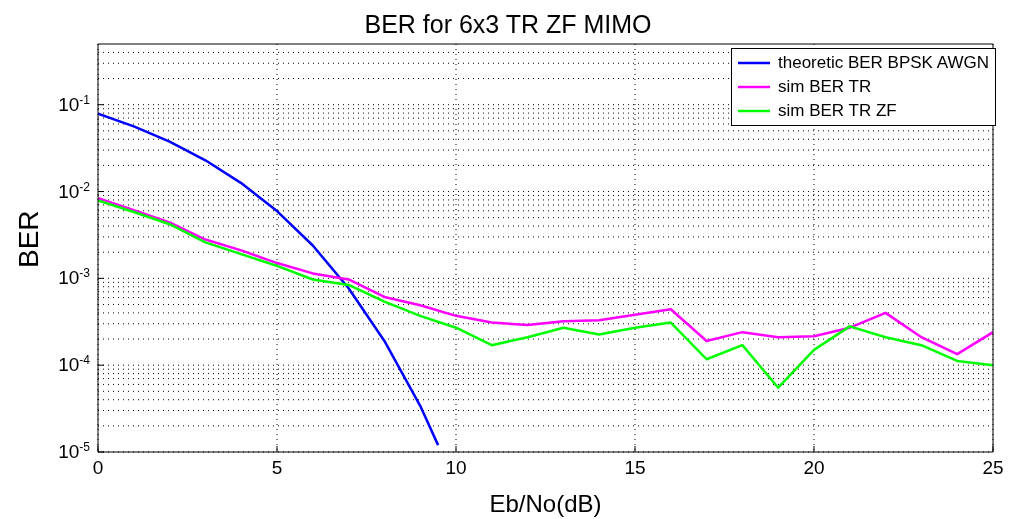  What do you see at coordinates (28, 239) in the screenshot?
I see `y-axis-title: BER` at bounding box center [28, 239].